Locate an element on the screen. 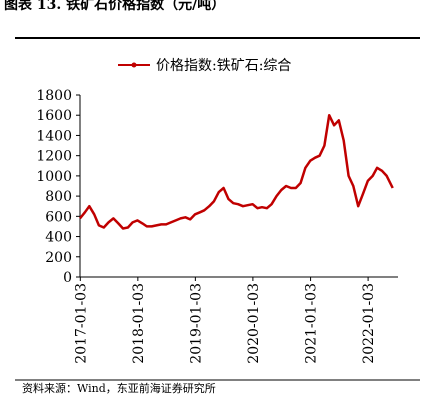  x-tick-label: 2017-01-03 is located at coordinates (81, 323).